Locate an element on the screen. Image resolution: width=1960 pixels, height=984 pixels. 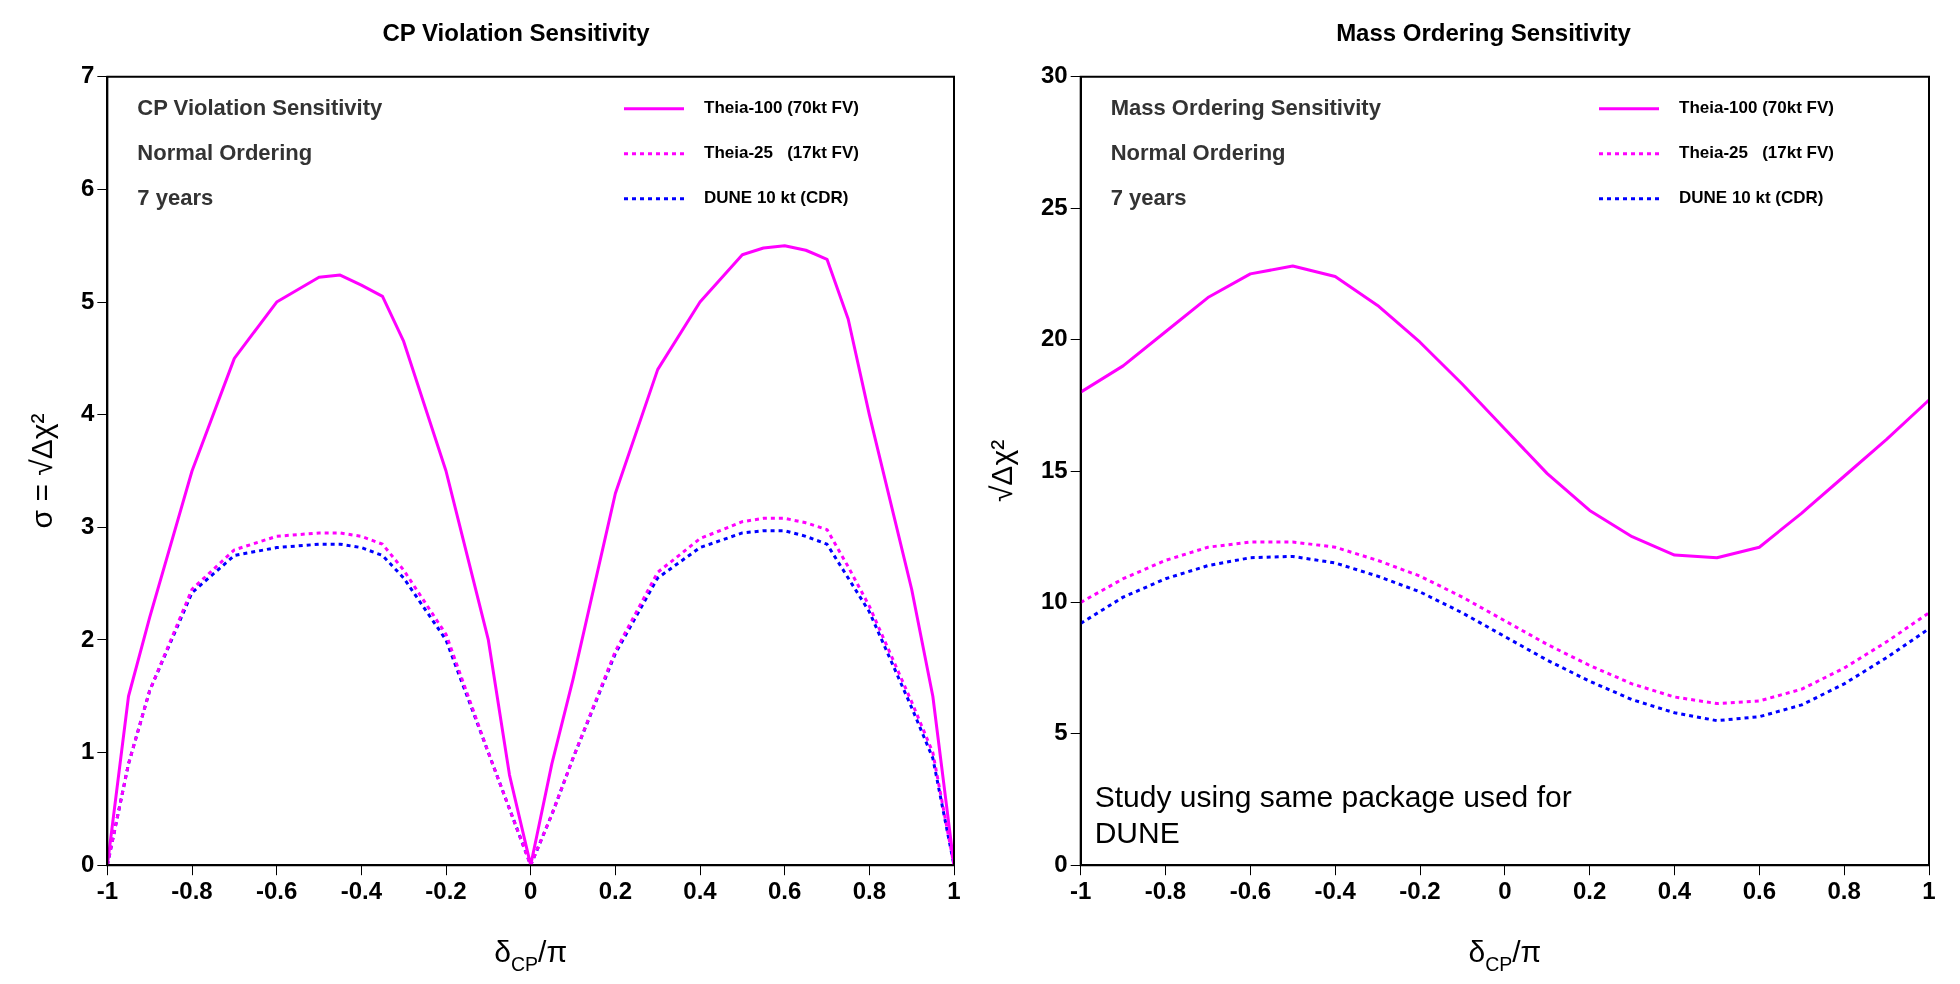
annotation: Study using same package used for DUNE is located at coordinates (1333, 815).